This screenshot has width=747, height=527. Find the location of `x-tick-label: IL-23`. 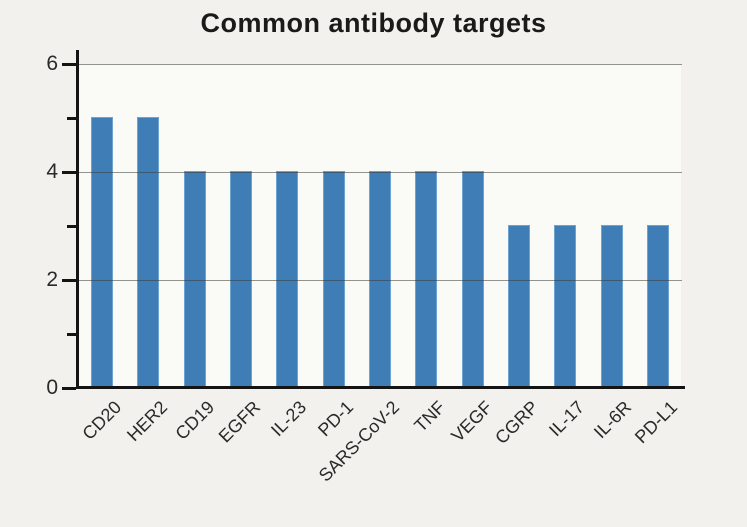

x-tick-label: IL-23 is located at coordinates (289, 419).